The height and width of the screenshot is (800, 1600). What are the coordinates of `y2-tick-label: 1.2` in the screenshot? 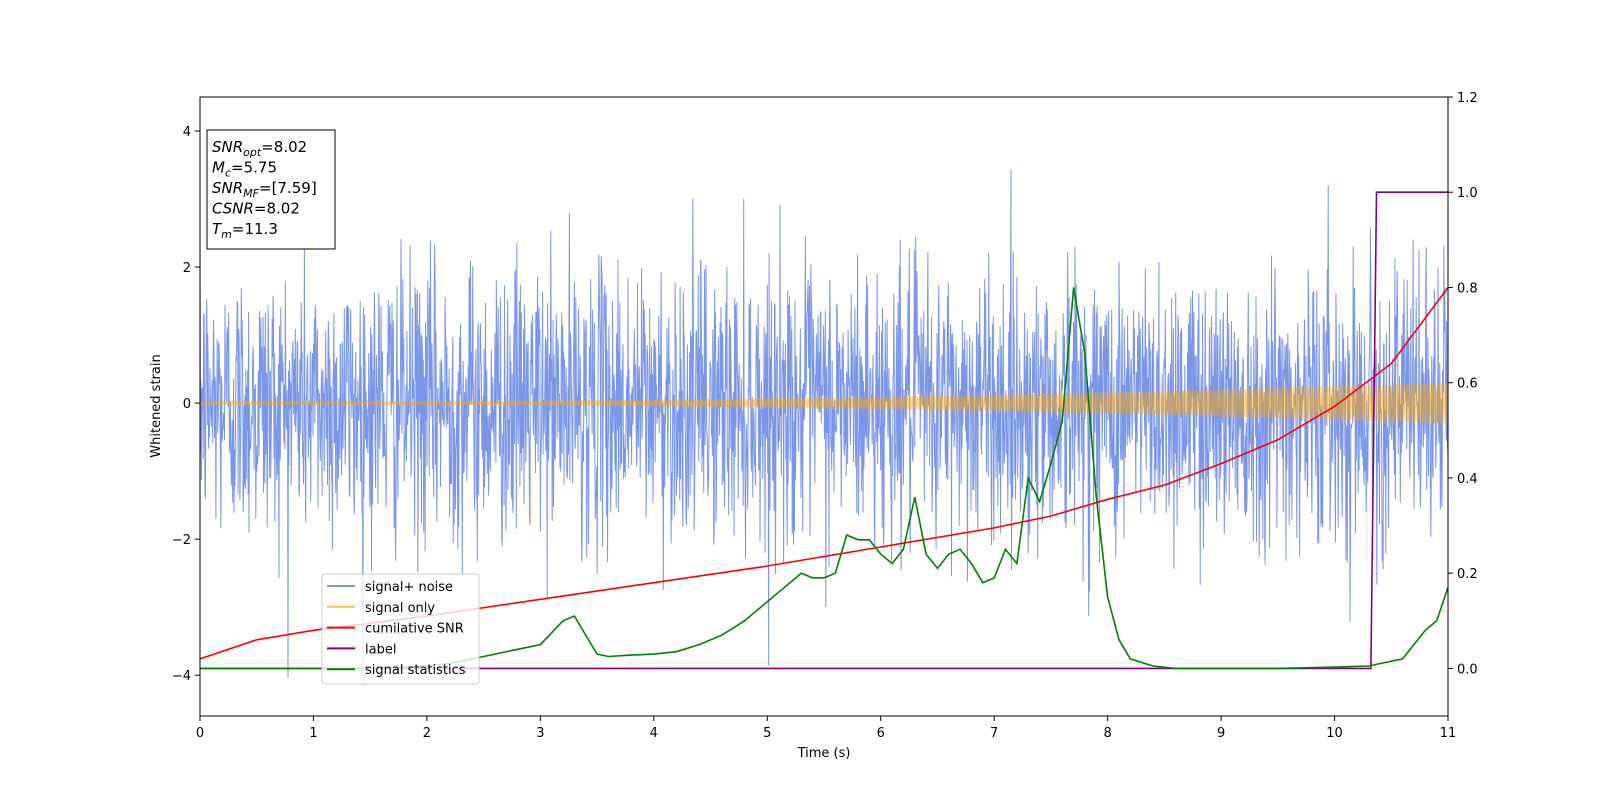 It's located at (1467, 98).